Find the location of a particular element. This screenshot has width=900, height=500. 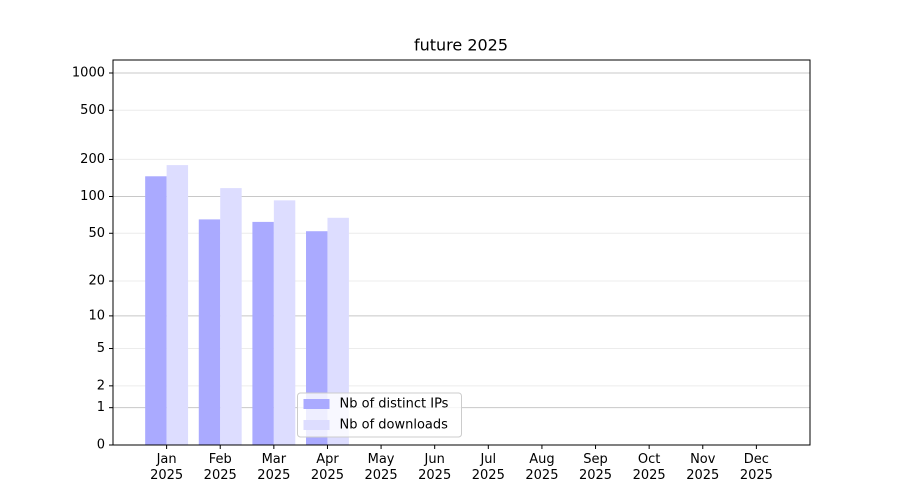

y-tick-label: 100 is located at coordinates (92, 196).